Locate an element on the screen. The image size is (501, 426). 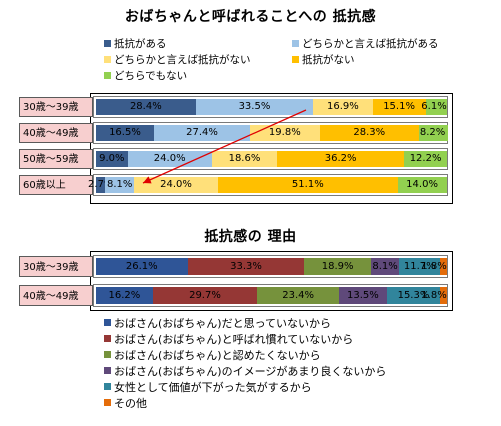
chart2-legend-item: おばさん(おばちゃん)と呼ばれ慣れていないから is located at coordinates (228, 339).